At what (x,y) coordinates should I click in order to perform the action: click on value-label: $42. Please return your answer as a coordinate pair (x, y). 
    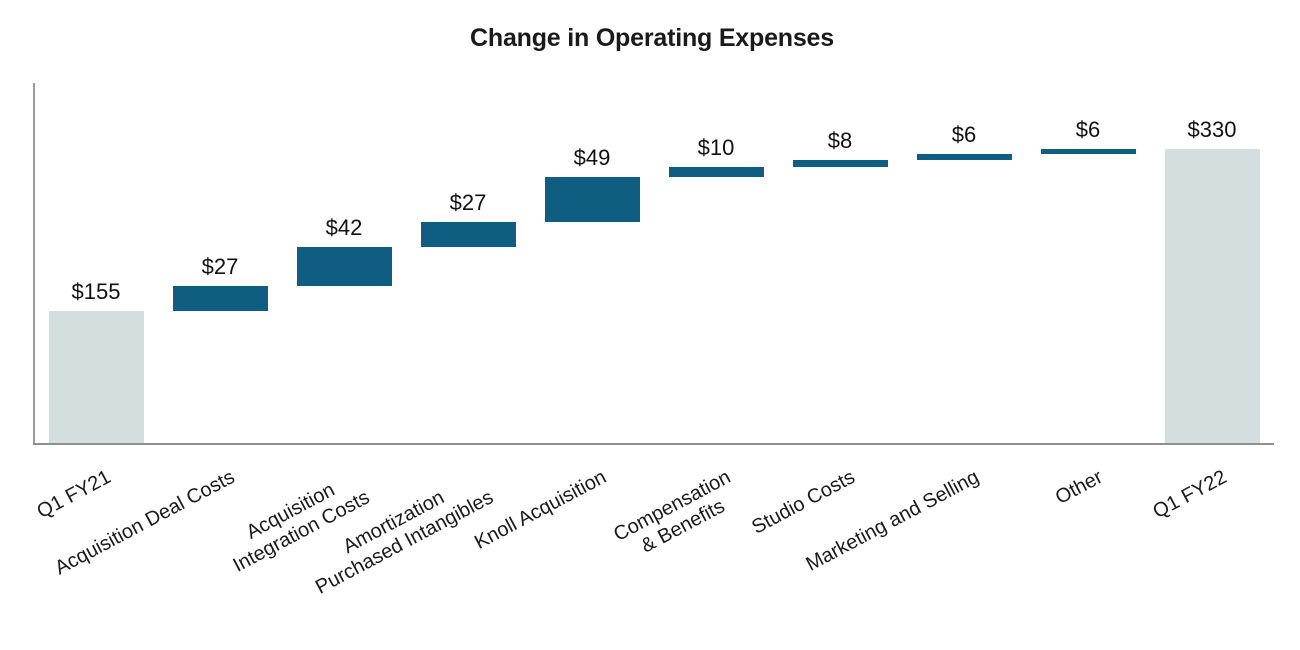
    Looking at the image, I should click on (344, 227).